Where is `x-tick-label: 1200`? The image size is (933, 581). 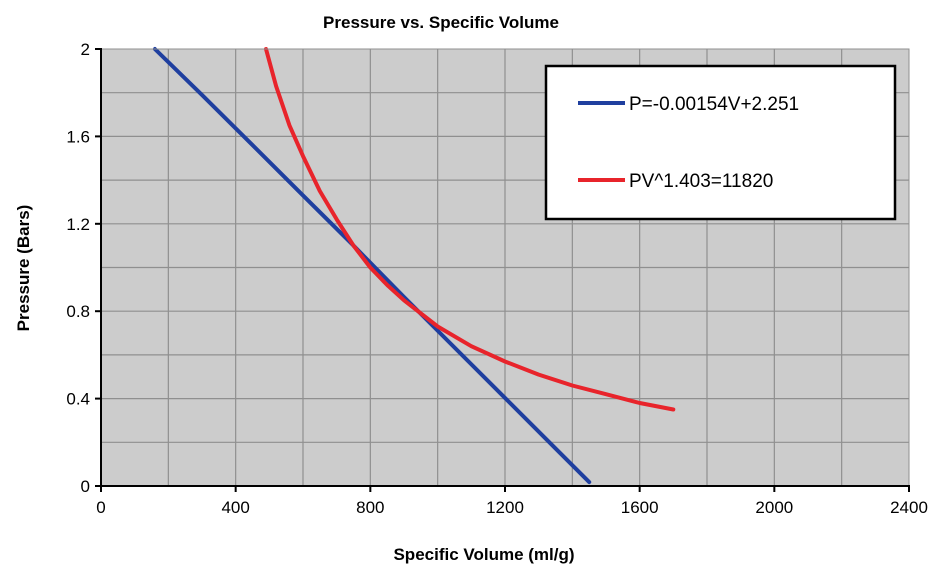
x-tick-label: 1200 is located at coordinates (505, 507).